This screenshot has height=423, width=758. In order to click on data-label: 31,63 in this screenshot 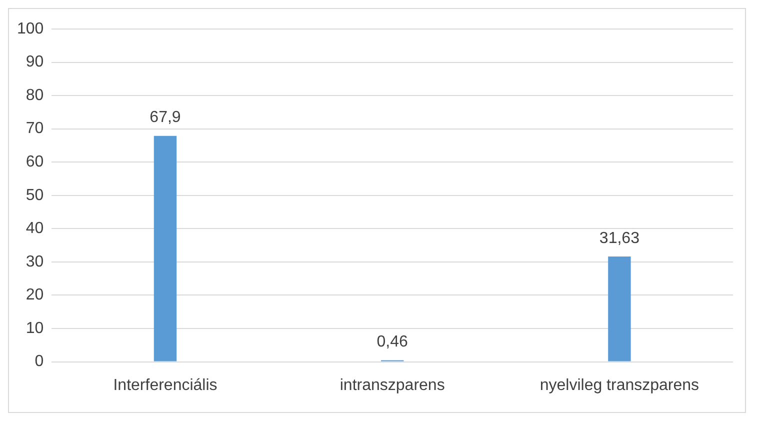, I will do `click(619, 238)`.